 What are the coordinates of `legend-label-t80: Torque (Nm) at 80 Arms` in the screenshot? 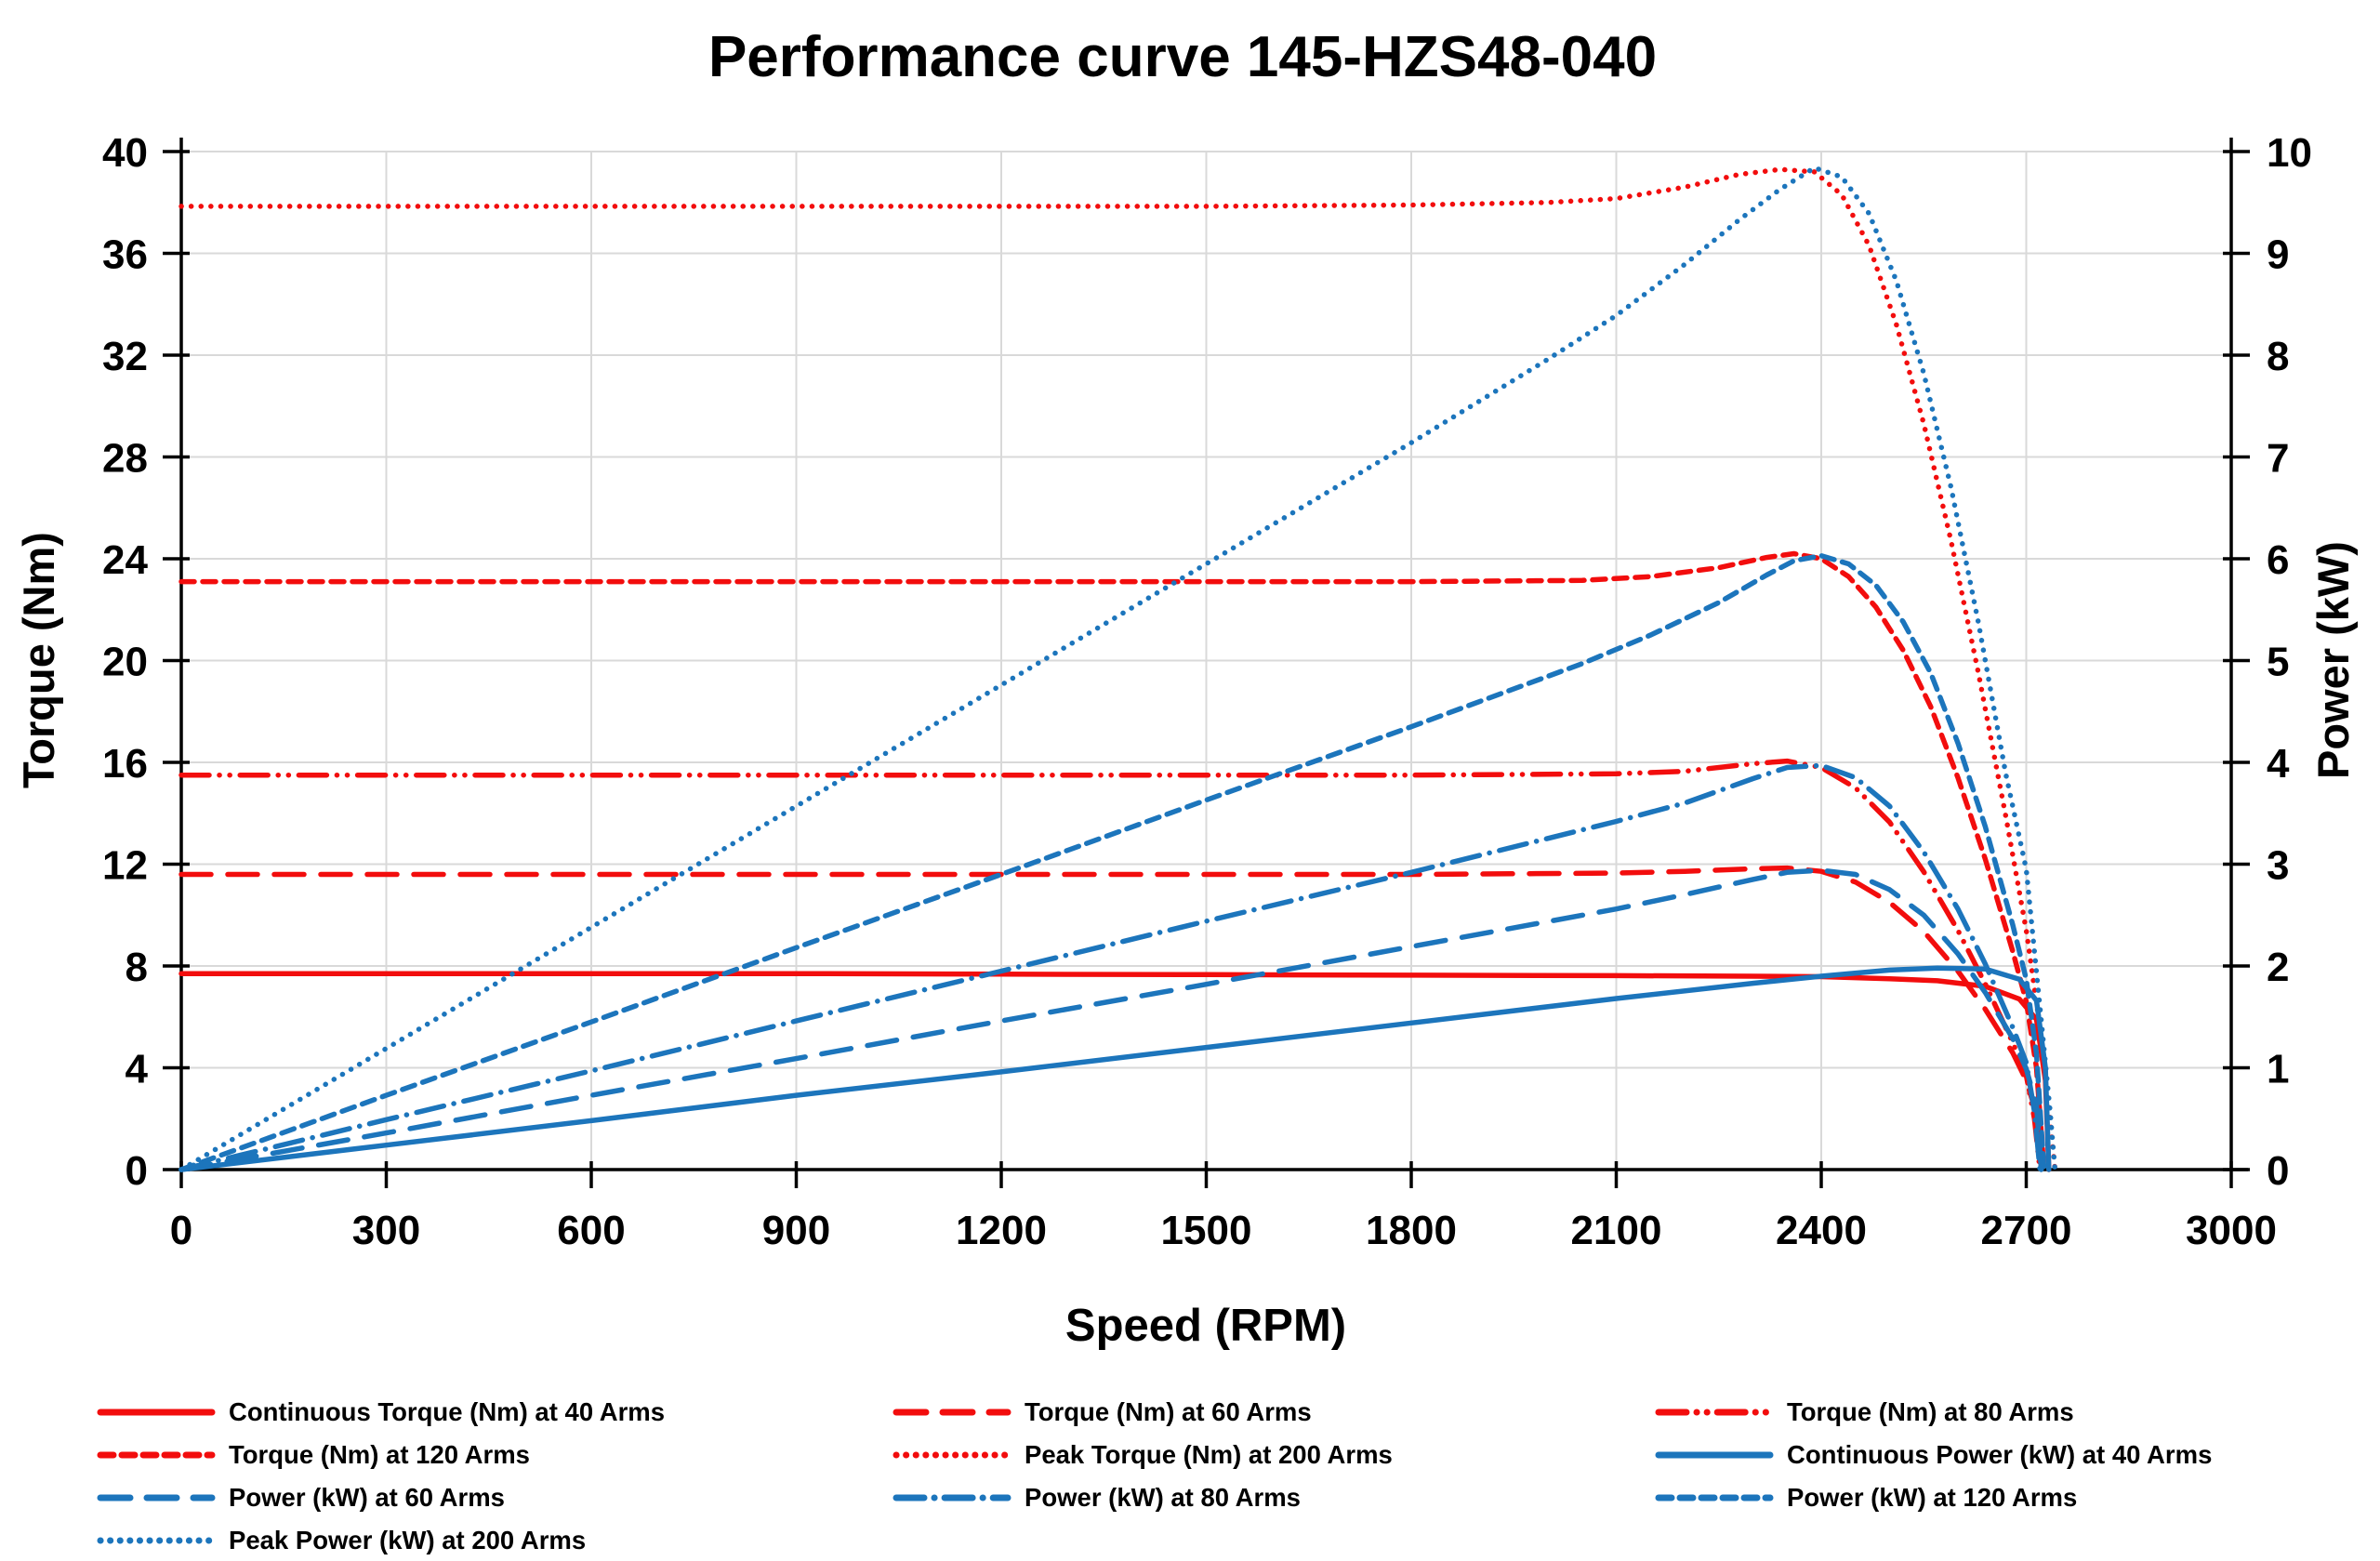 It's located at (1931, 1412).